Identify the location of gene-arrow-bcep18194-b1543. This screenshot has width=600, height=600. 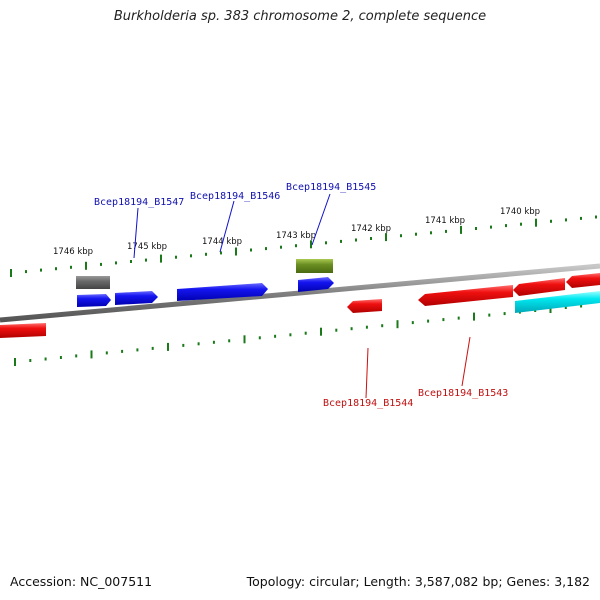
(465, 295).